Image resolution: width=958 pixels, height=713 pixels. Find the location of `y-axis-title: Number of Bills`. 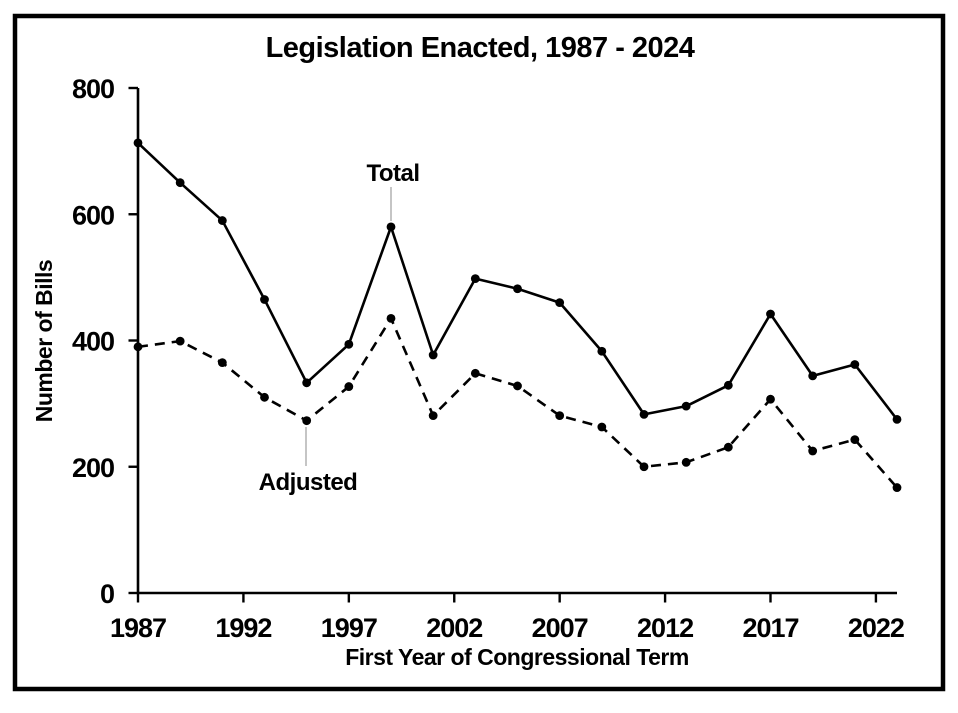

y-axis-title: Number of Bills is located at coordinates (44, 341).